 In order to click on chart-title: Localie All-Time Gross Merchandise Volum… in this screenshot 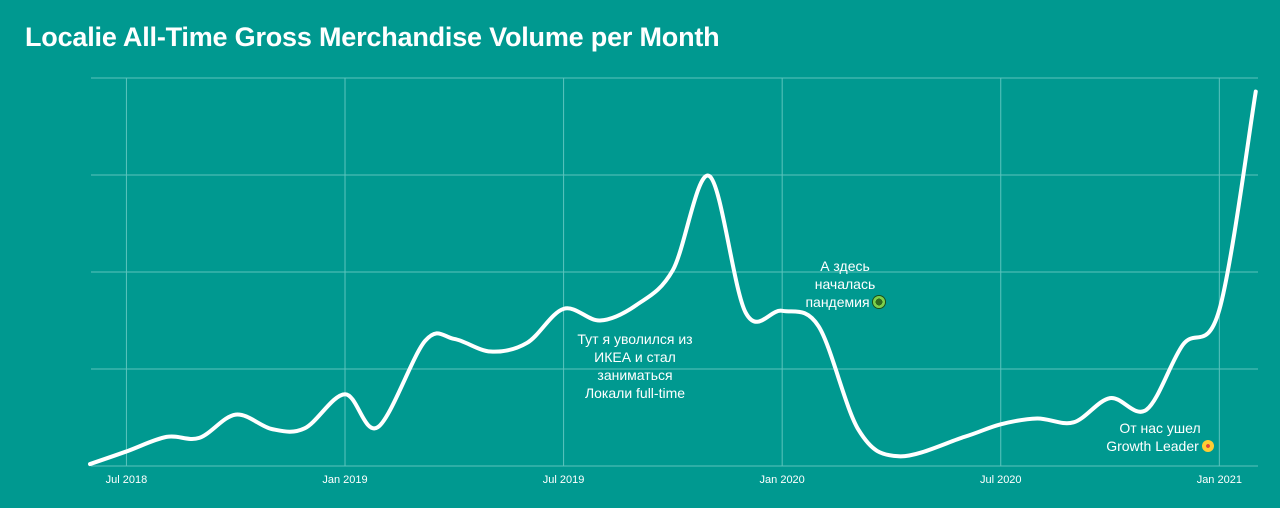, I will do `click(372, 37)`.